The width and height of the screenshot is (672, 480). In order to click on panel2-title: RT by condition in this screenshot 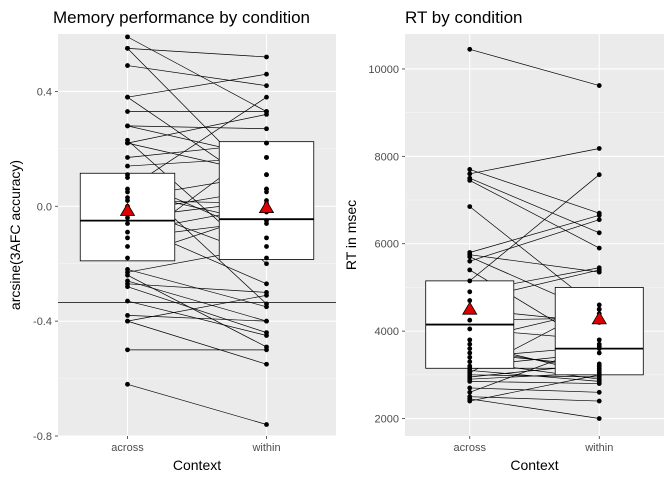, I will do `click(464, 17)`.